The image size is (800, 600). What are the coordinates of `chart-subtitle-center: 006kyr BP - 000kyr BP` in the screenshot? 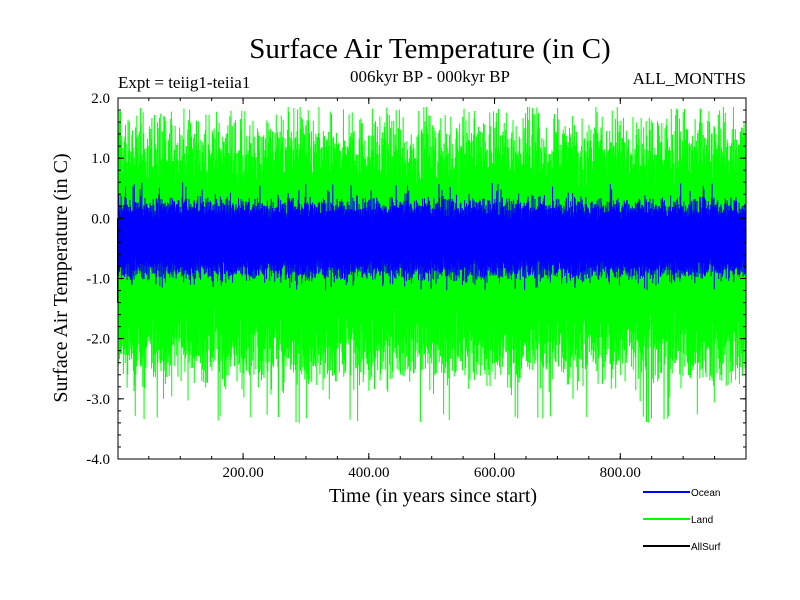 It's located at (430, 76).